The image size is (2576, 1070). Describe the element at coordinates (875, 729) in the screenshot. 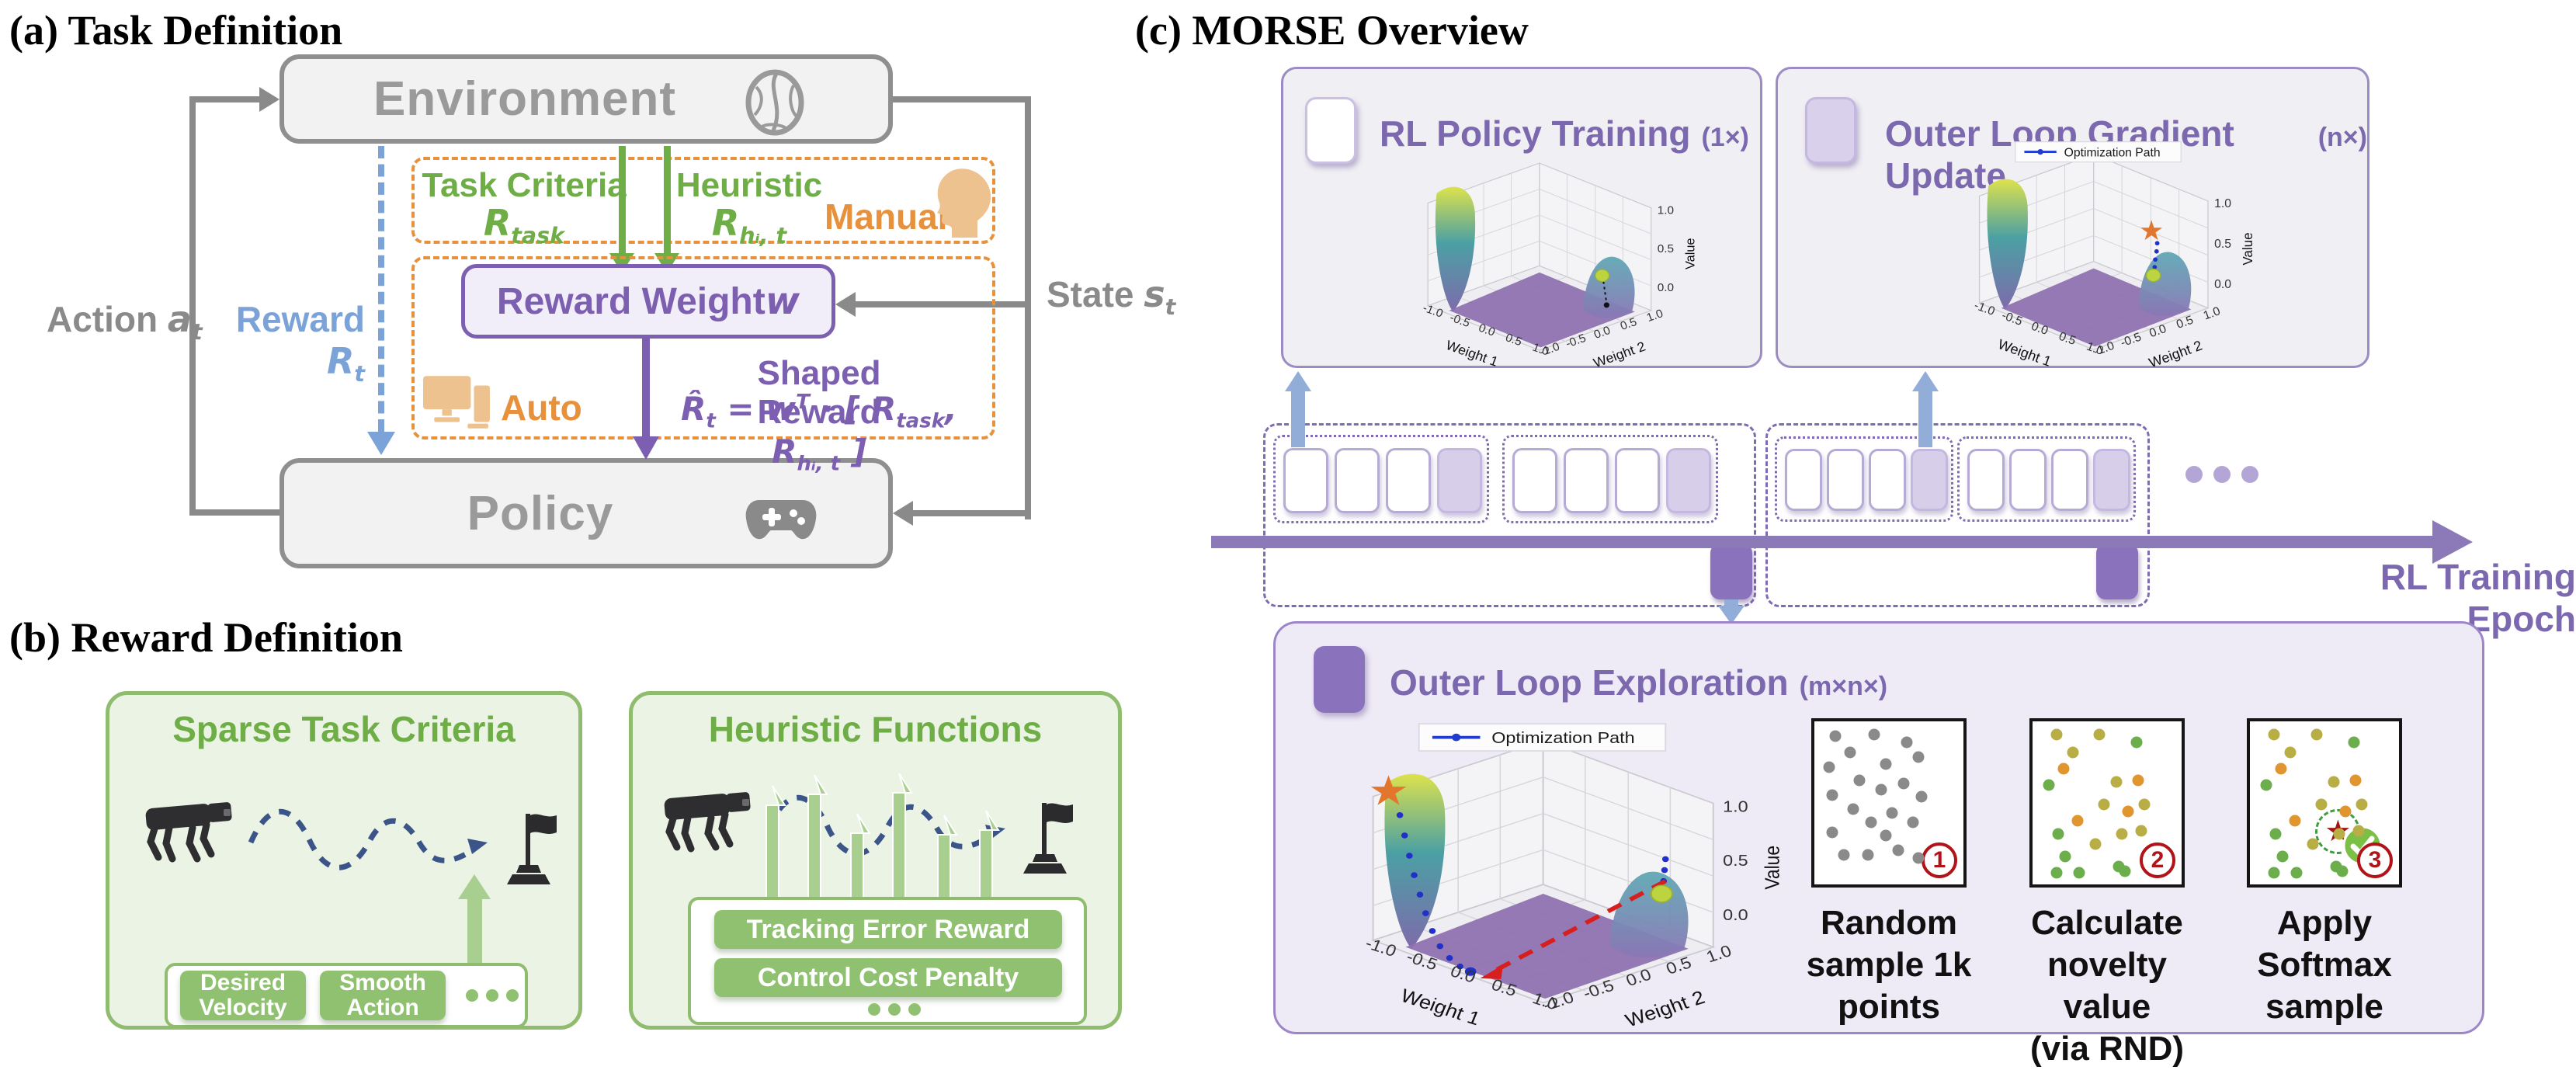

I see `heuristic-functions-title: Heuristic Functions` at that location.